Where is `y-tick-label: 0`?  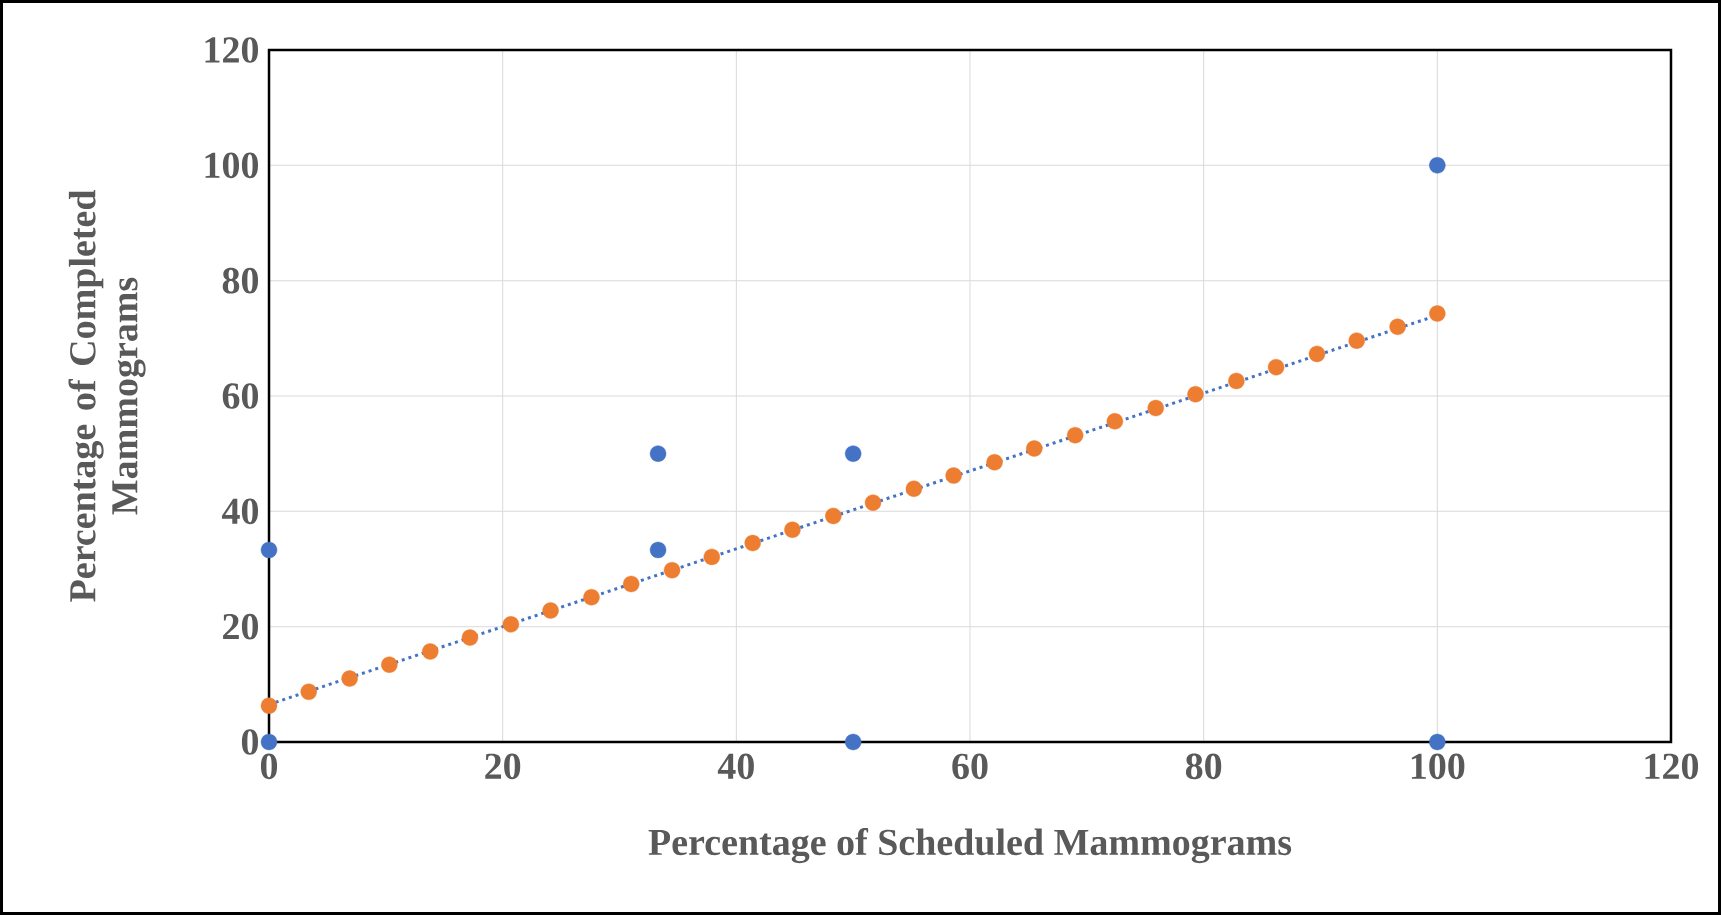
y-tick-label: 0 is located at coordinates (250, 742).